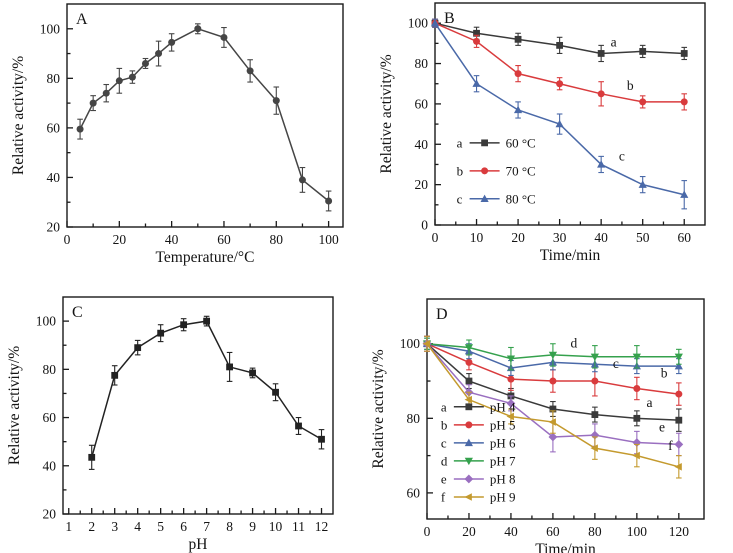  I want to click on svg-text: pH 5, so click(503, 424).